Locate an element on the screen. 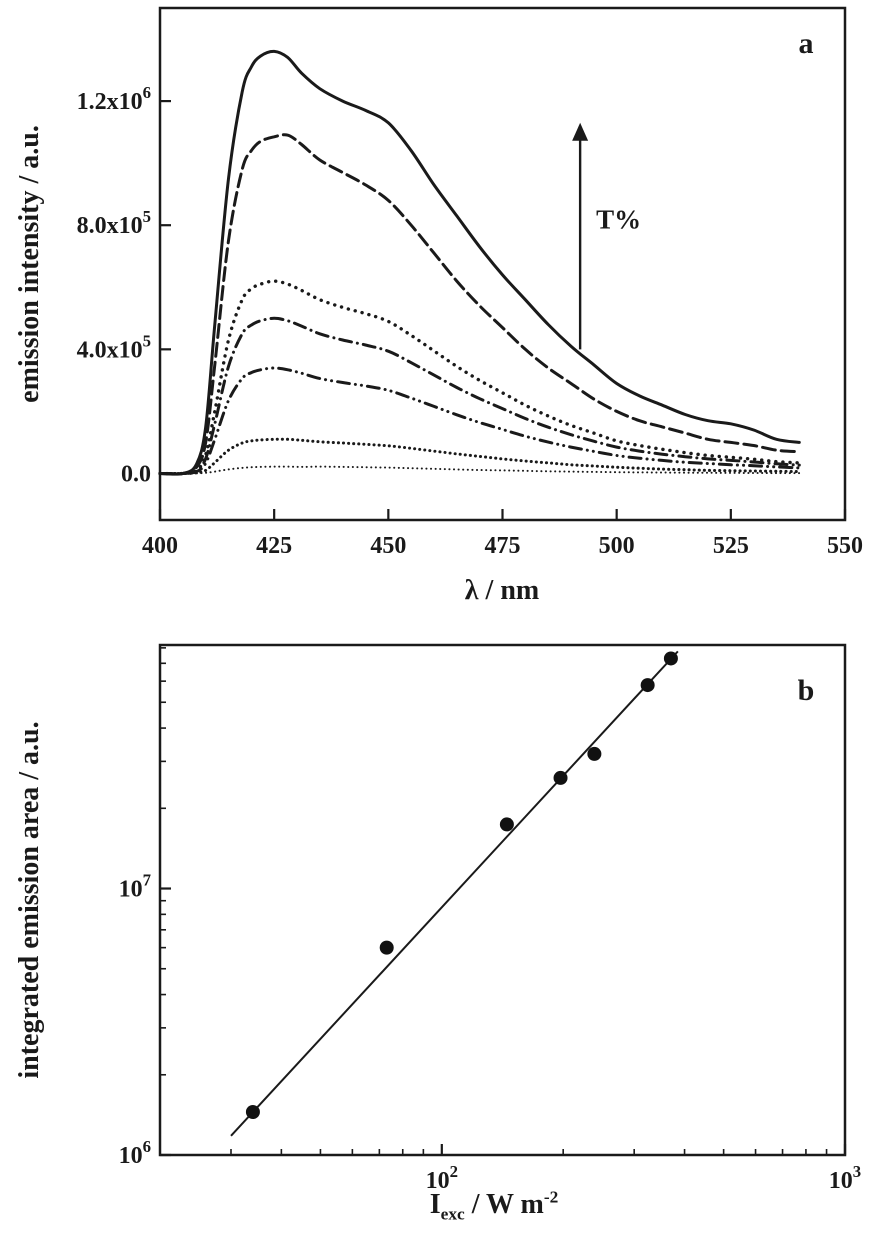  panel-a-x-tick-label: 450 is located at coordinates (388, 546).